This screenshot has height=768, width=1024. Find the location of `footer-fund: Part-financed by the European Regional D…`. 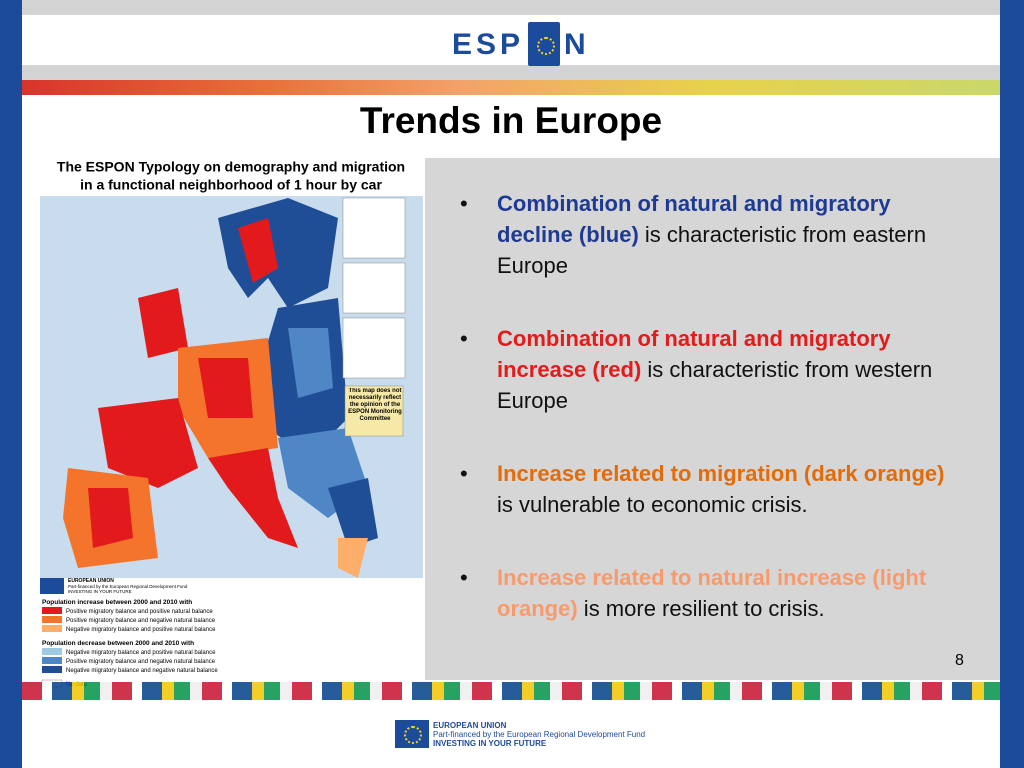

footer-fund: Part-financed by the European Regional D… is located at coordinates (539, 734).